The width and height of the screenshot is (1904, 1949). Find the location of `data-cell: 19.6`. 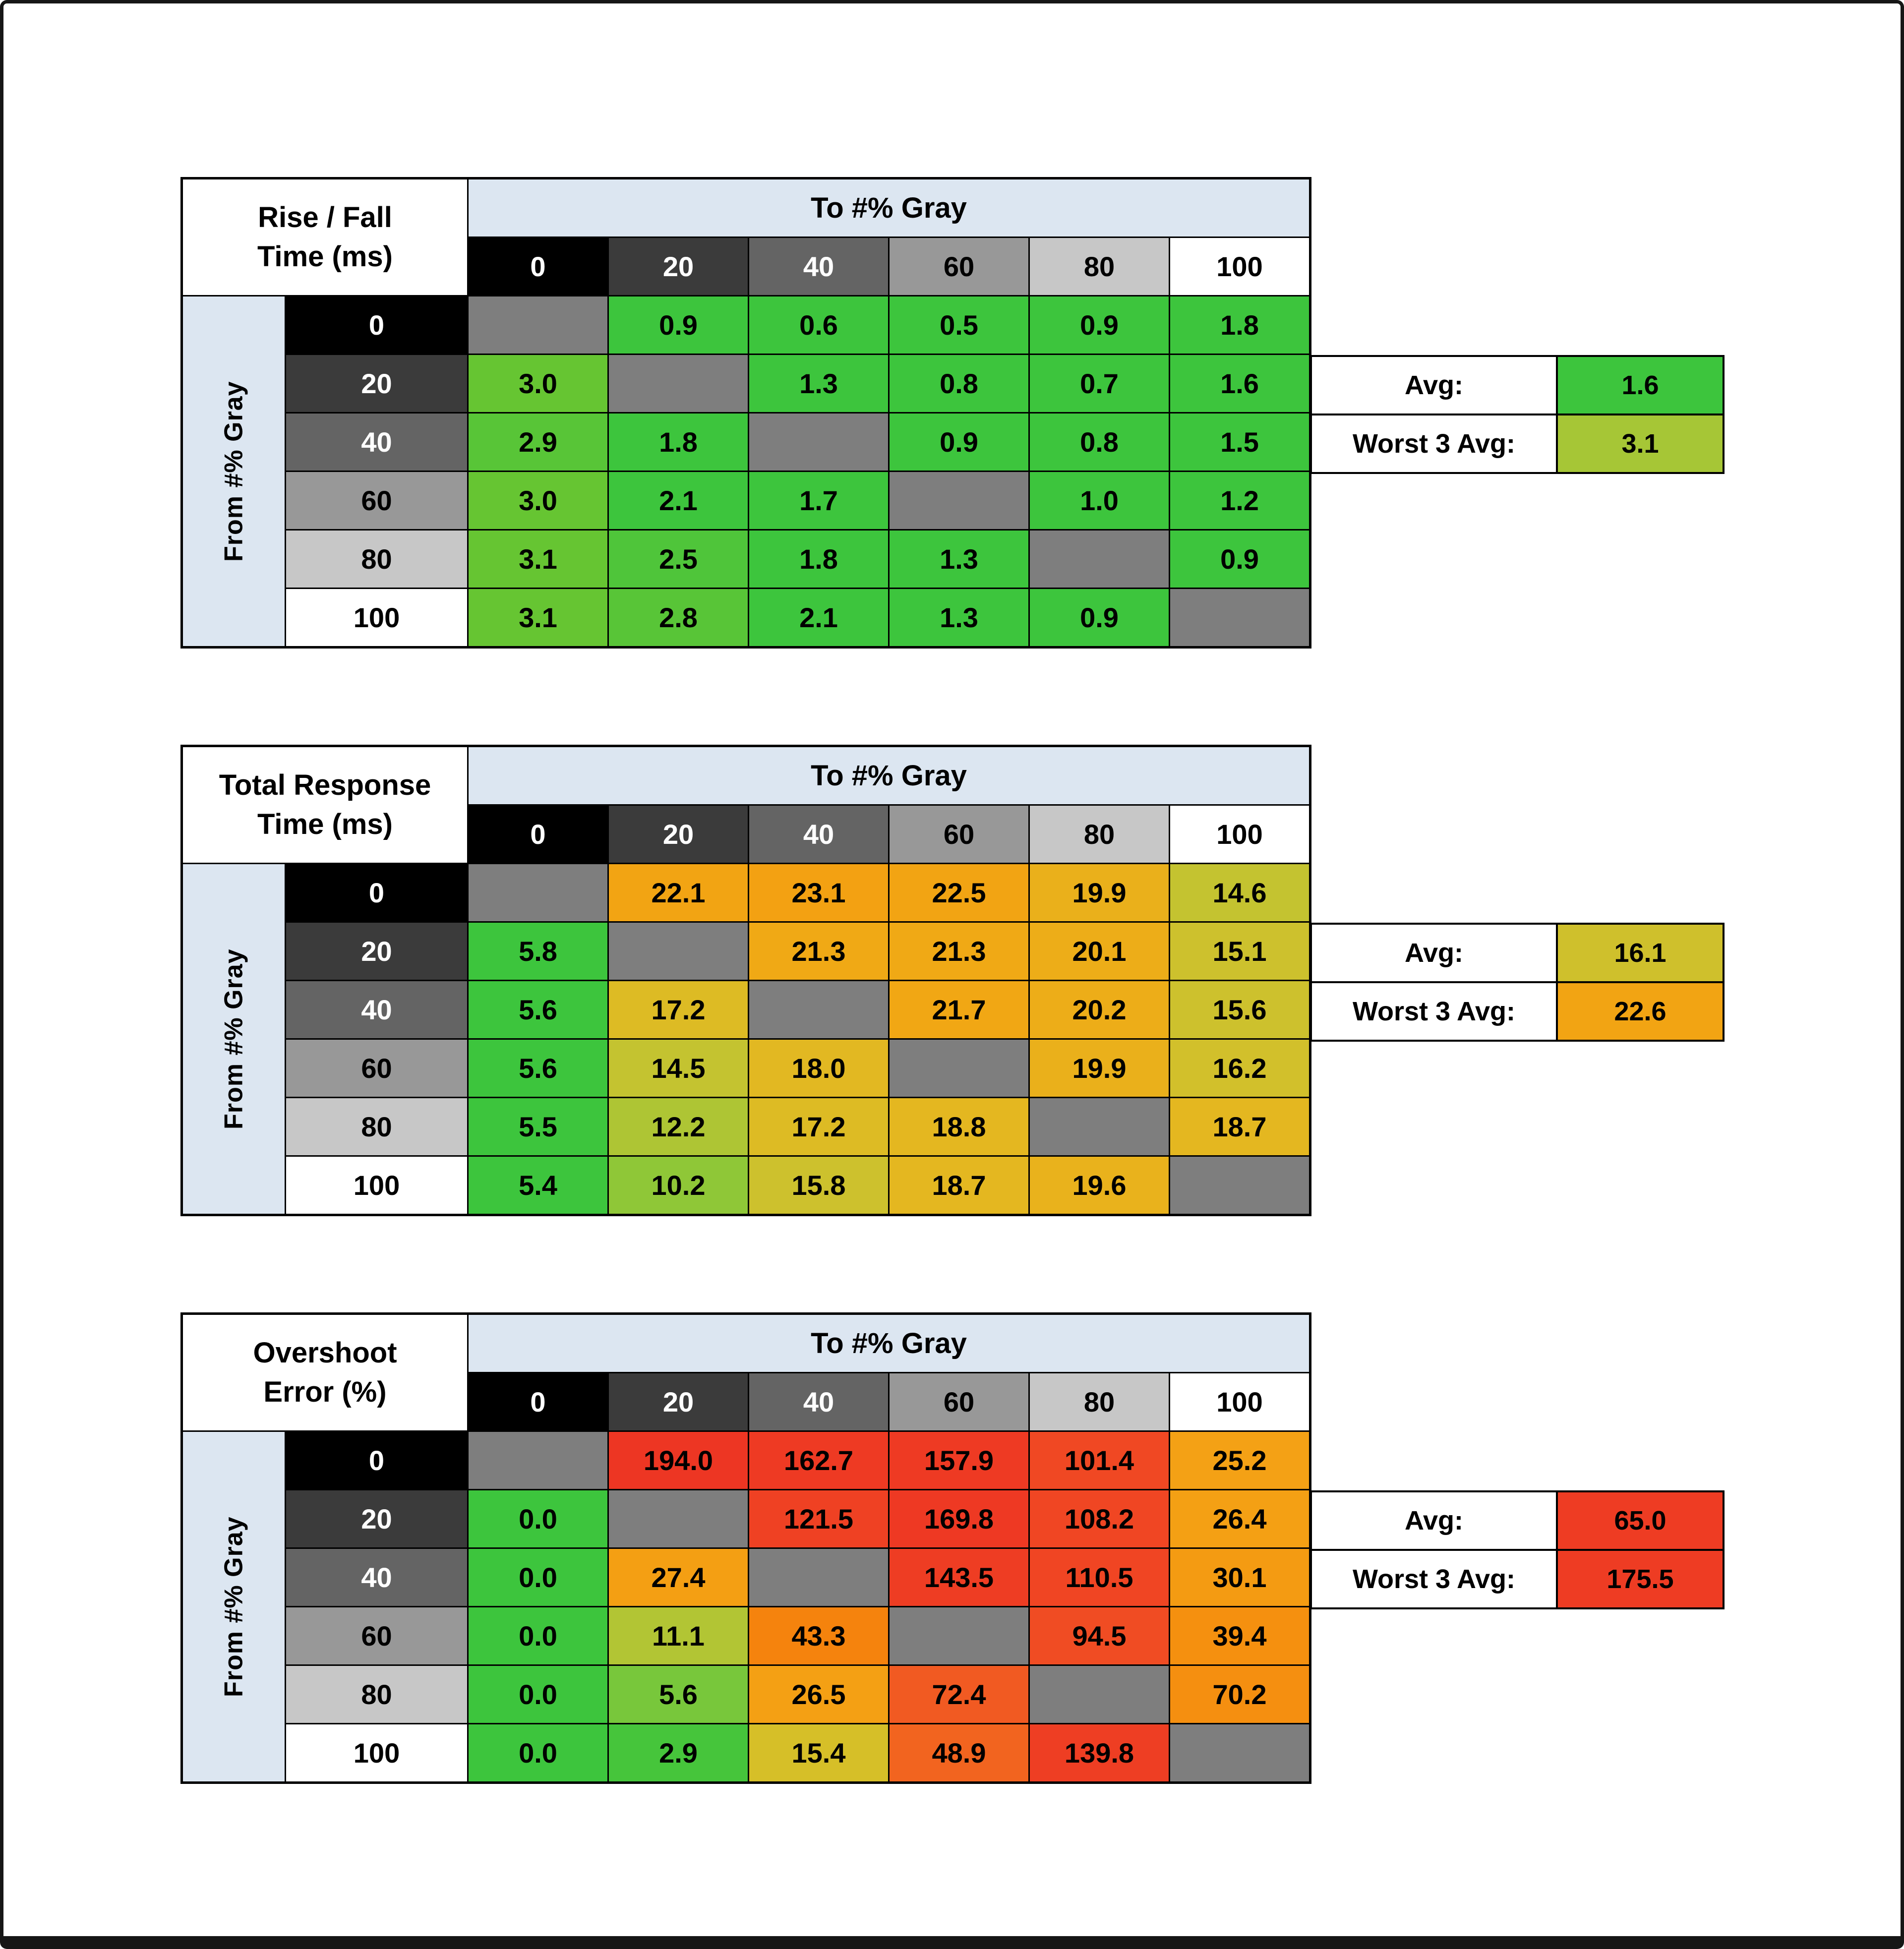

data-cell: 19.6 is located at coordinates (1099, 1185).